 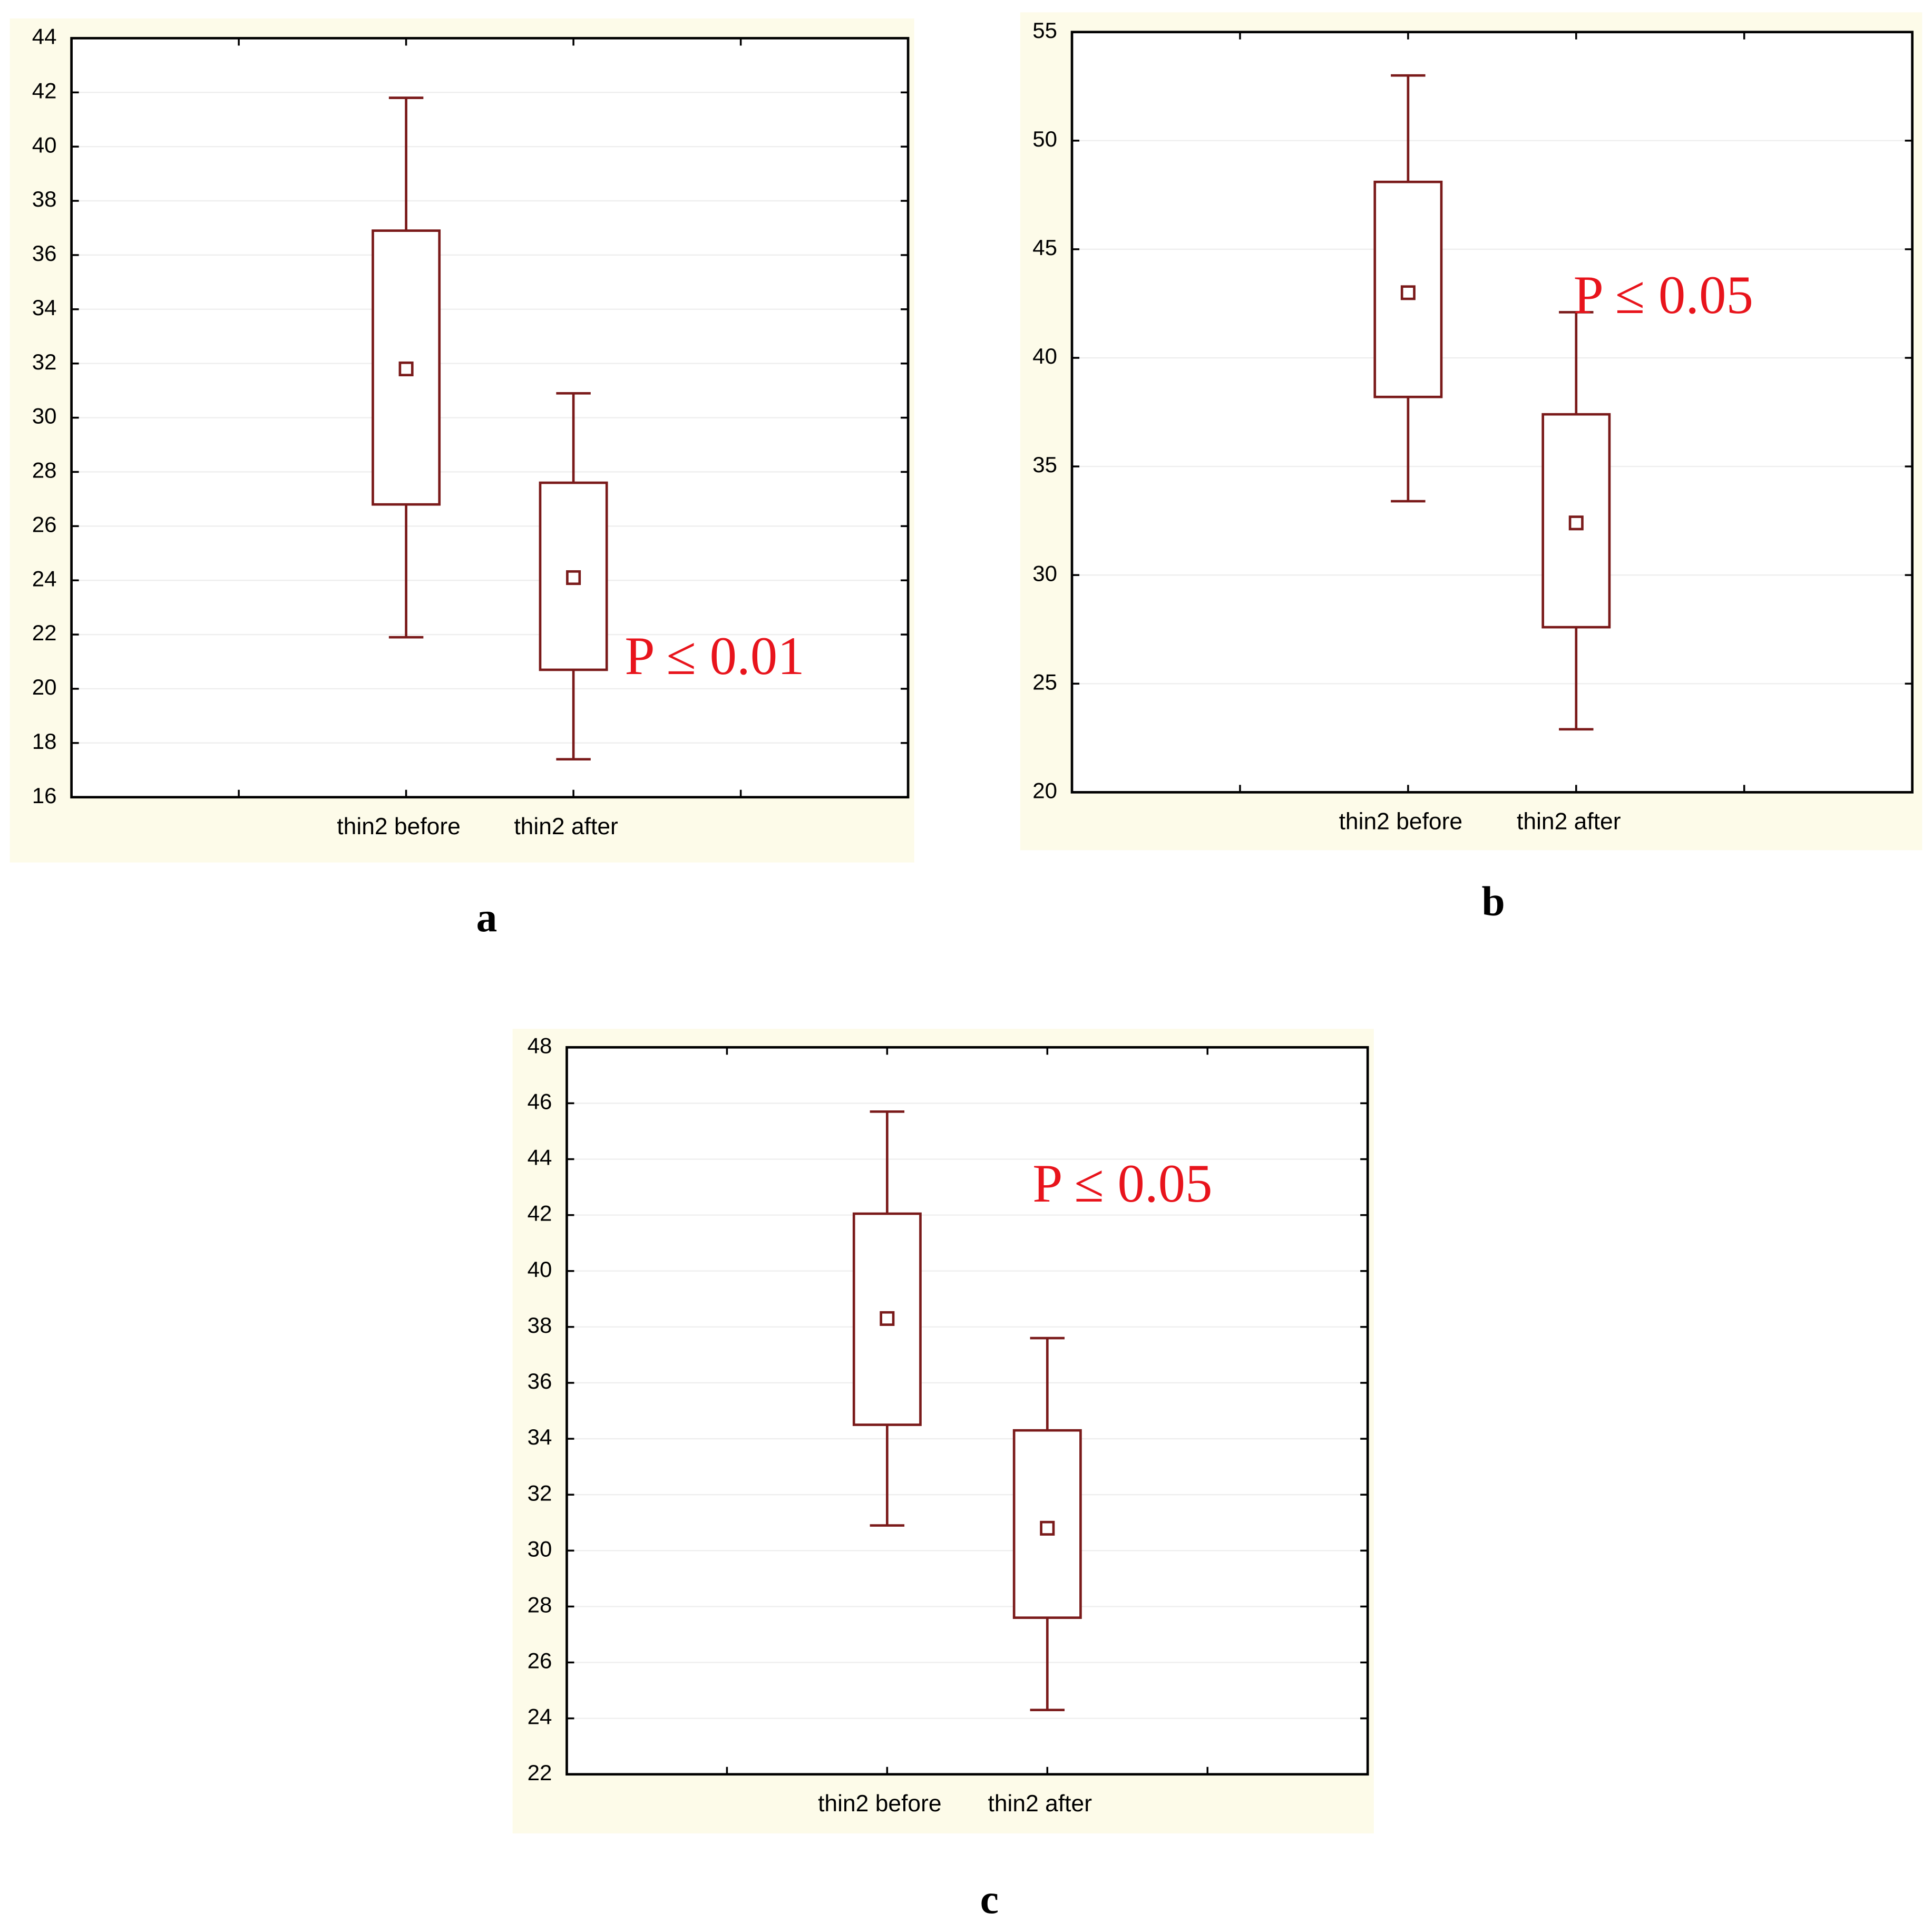 What do you see at coordinates (1044, 464) in the screenshot?
I see `y-tick-label: 35` at bounding box center [1044, 464].